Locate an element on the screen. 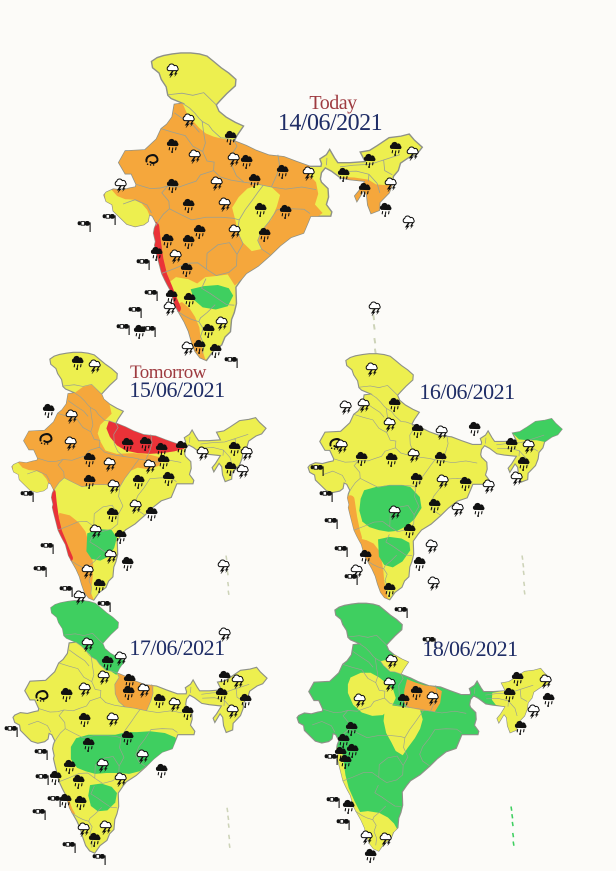 Image resolution: width=616 pixels, height=871 pixels. svg-text: 15/06/2021 is located at coordinates (176, 389).